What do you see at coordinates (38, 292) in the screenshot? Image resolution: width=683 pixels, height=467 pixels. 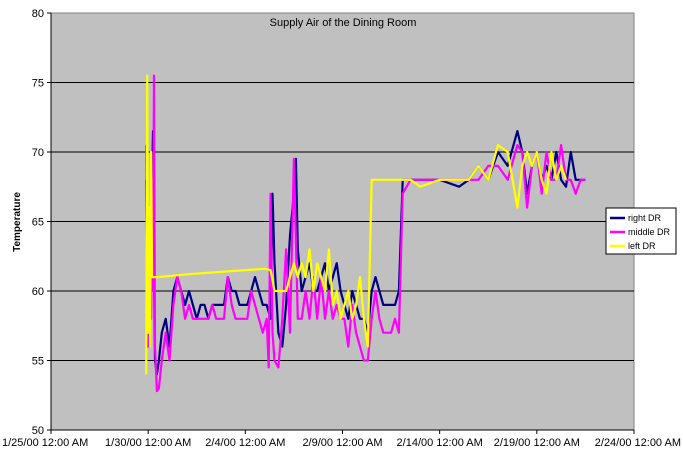 I see `y-tick-label: 60` at bounding box center [38, 292].